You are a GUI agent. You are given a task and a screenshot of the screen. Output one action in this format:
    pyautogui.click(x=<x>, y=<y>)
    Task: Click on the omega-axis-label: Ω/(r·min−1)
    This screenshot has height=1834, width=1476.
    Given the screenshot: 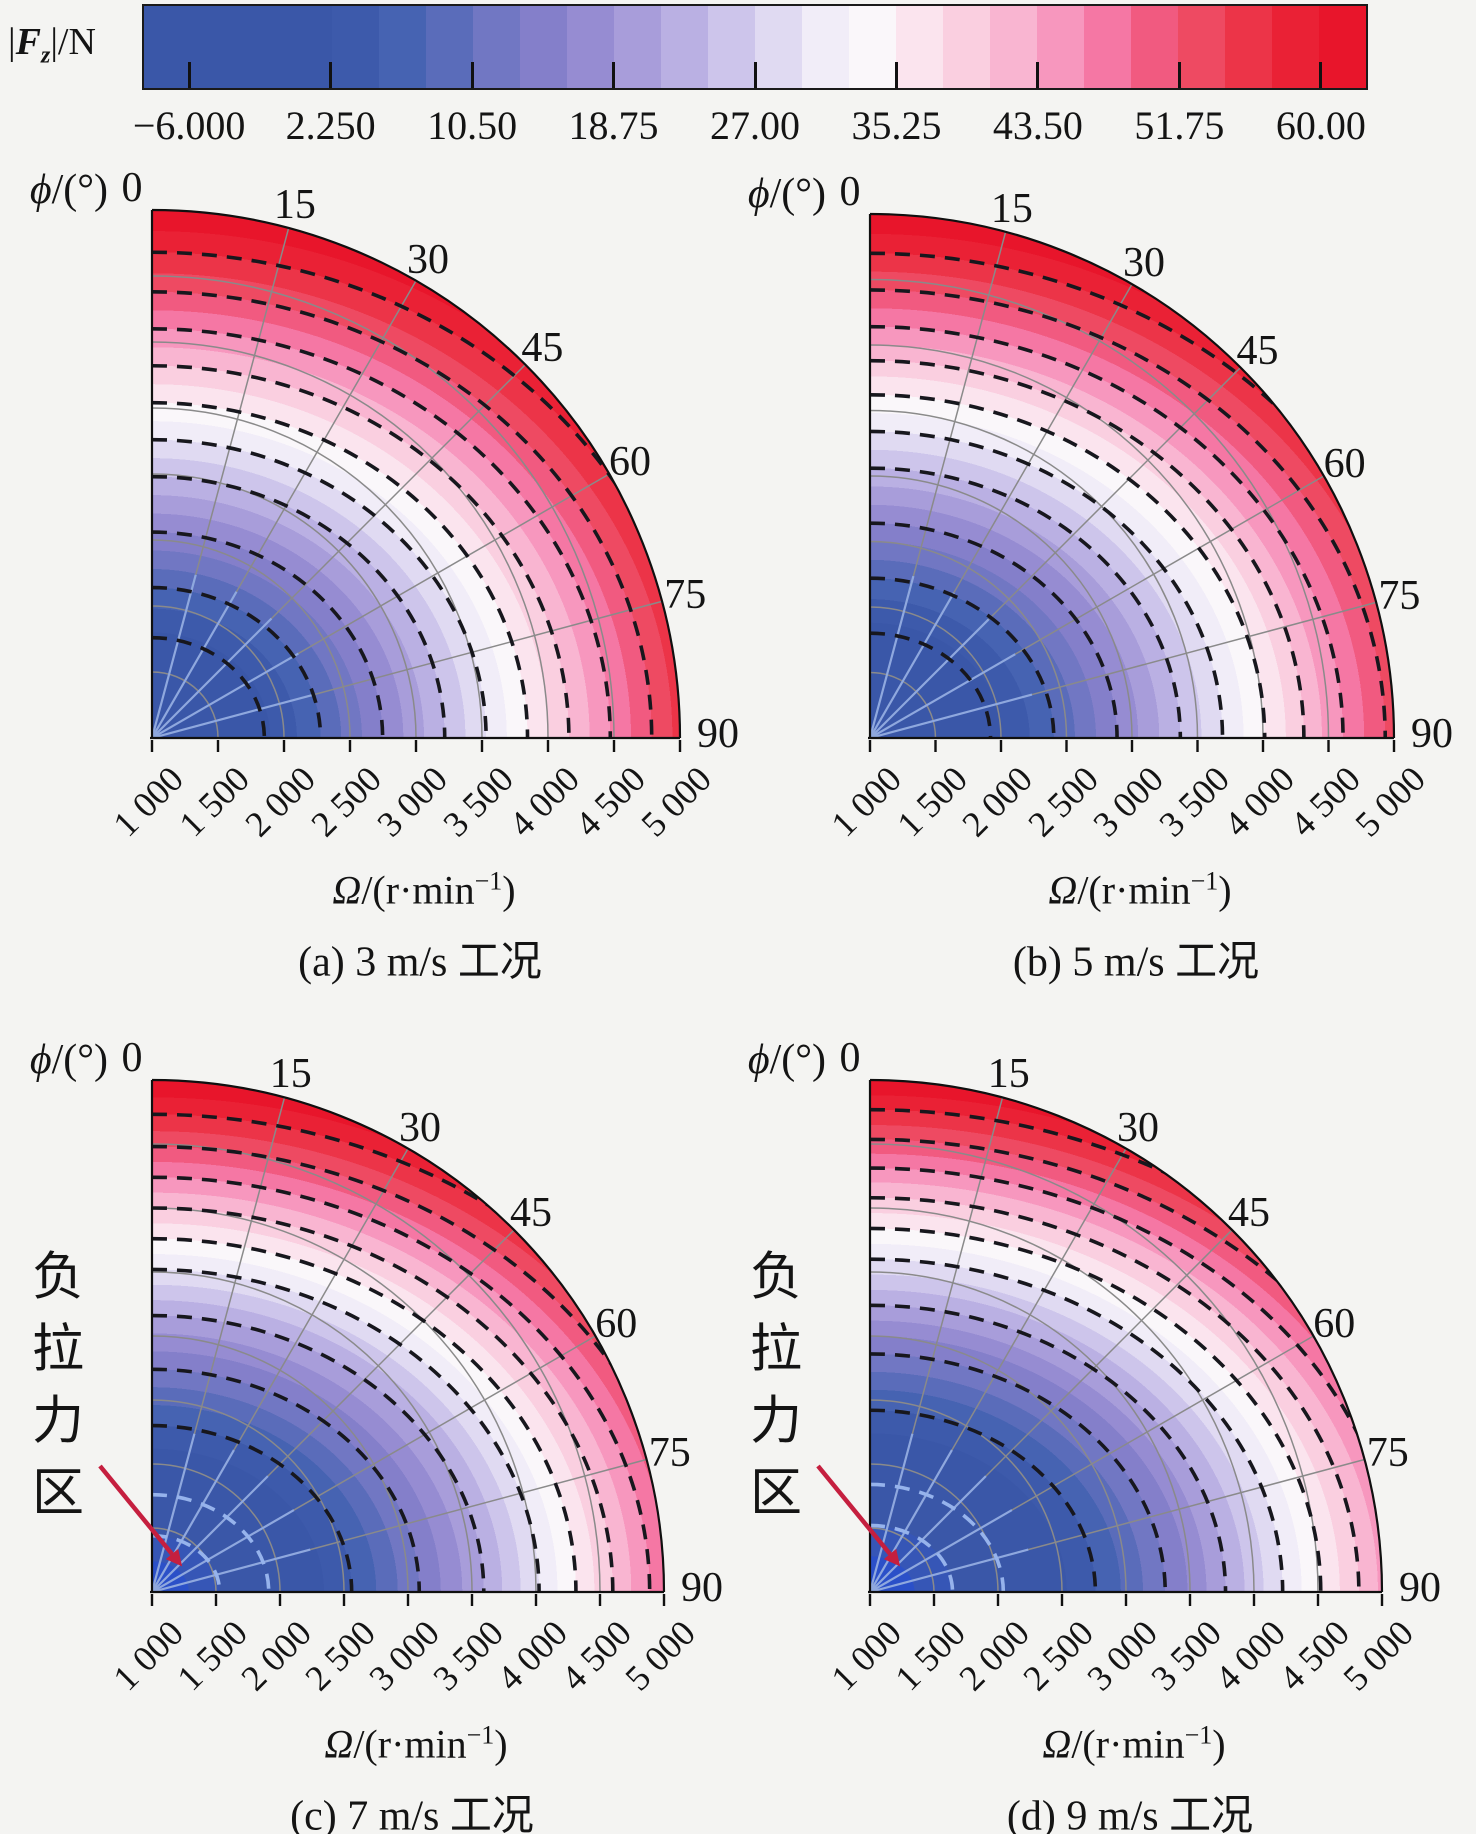 What is the action you would take?
    pyautogui.click(x=416, y=1743)
    